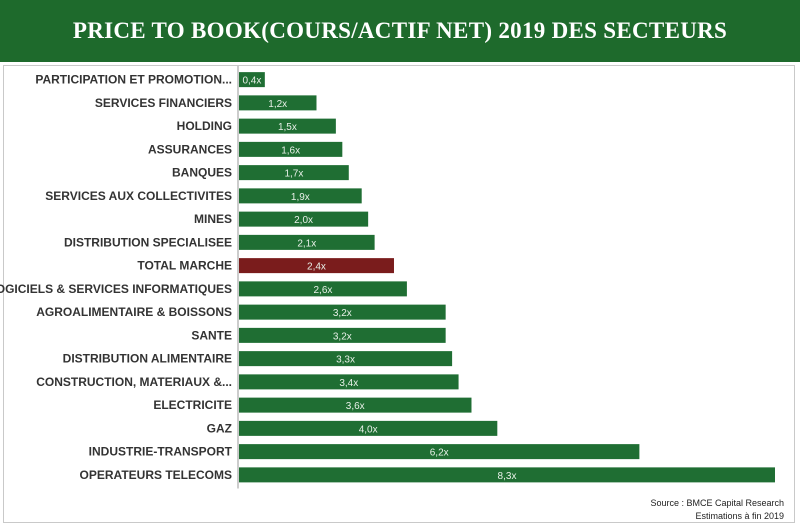  I want to click on category-label: MINES, so click(213, 219).